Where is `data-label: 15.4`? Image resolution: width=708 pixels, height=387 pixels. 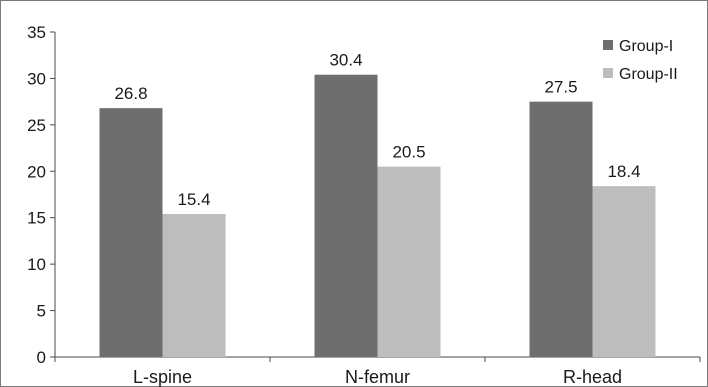 data-label: 15.4 is located at coordinates (193, 199).